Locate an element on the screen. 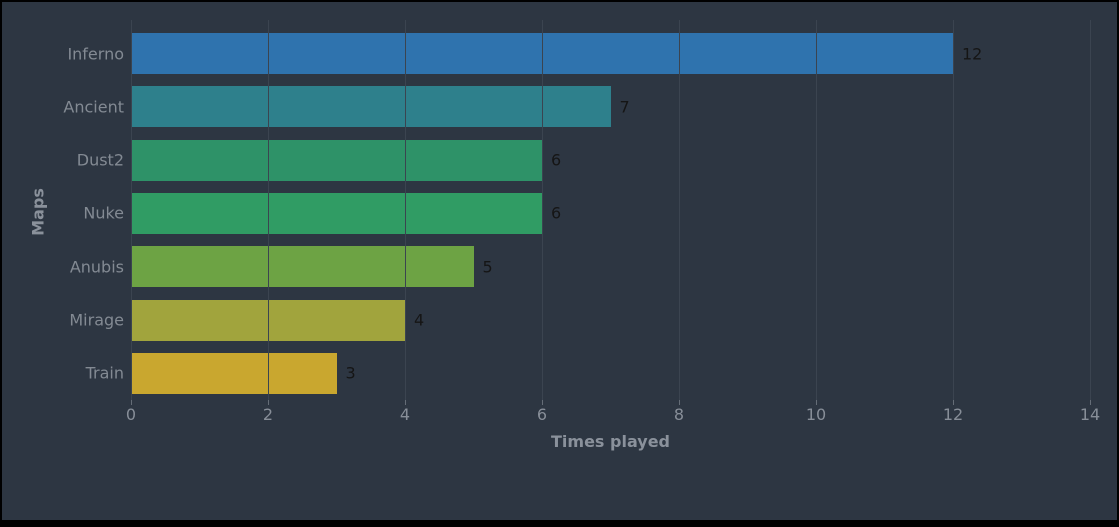 The width and height of the screenshot is (1119, 527). bar-value-label: 7 is located at coordinates (624, 107).